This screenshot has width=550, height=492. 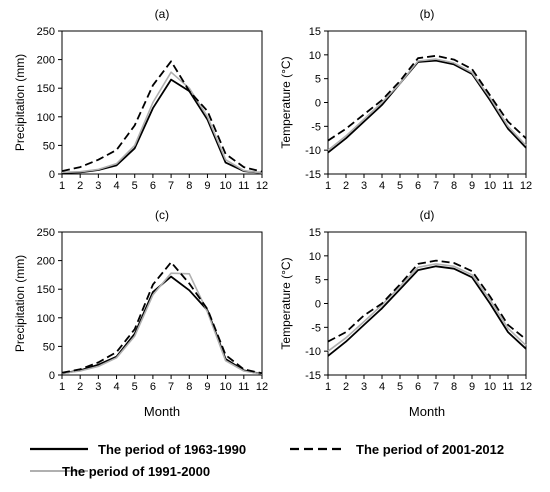 What do you see at coordinates (346, 387) in the screenshot?
I see `panel-d-xtick-label: 2` at bounding box center [346, 387].